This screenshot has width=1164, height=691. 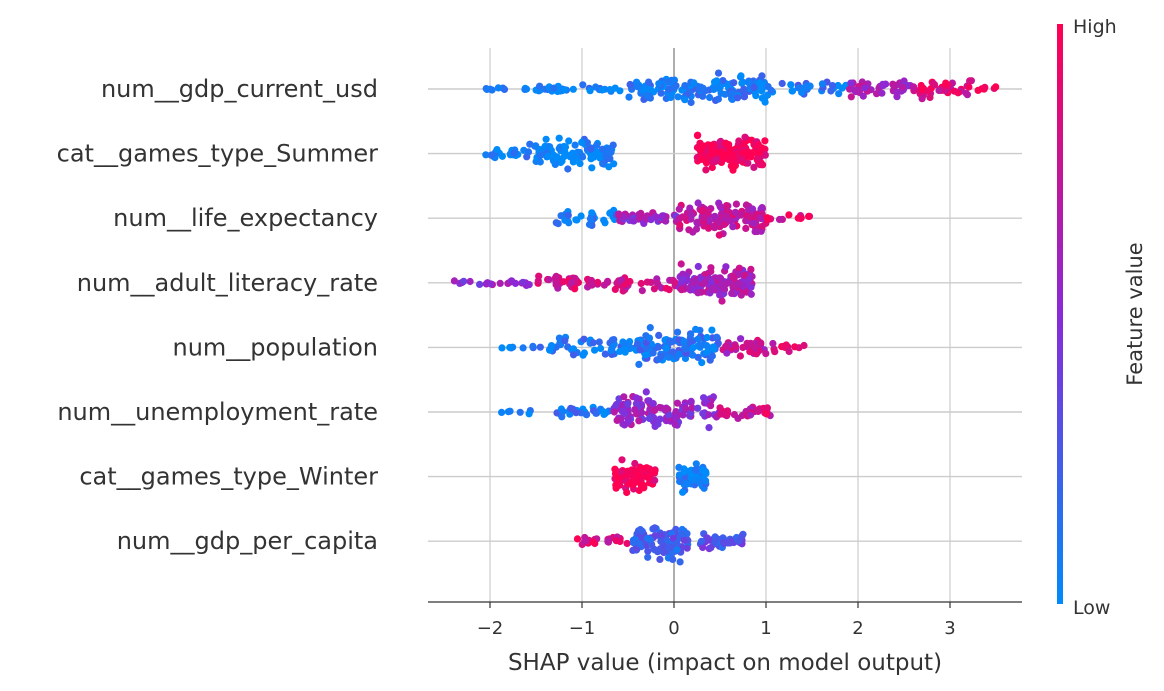 What do you see at coordinates (1091, 608) in the screenshot?
I see `colorbar-low-label: Low` at bounding box center [1091, 608].